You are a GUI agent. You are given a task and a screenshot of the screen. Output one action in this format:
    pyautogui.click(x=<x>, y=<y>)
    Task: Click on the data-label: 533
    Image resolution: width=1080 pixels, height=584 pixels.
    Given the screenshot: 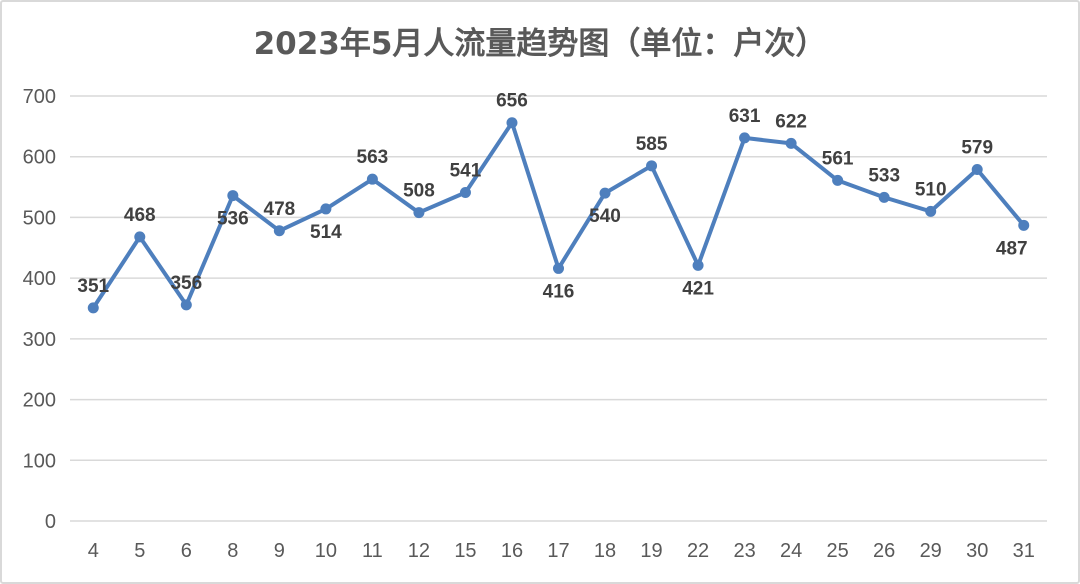 What is the action you would take?
    pyautogui.click(x=884, y=175)
    